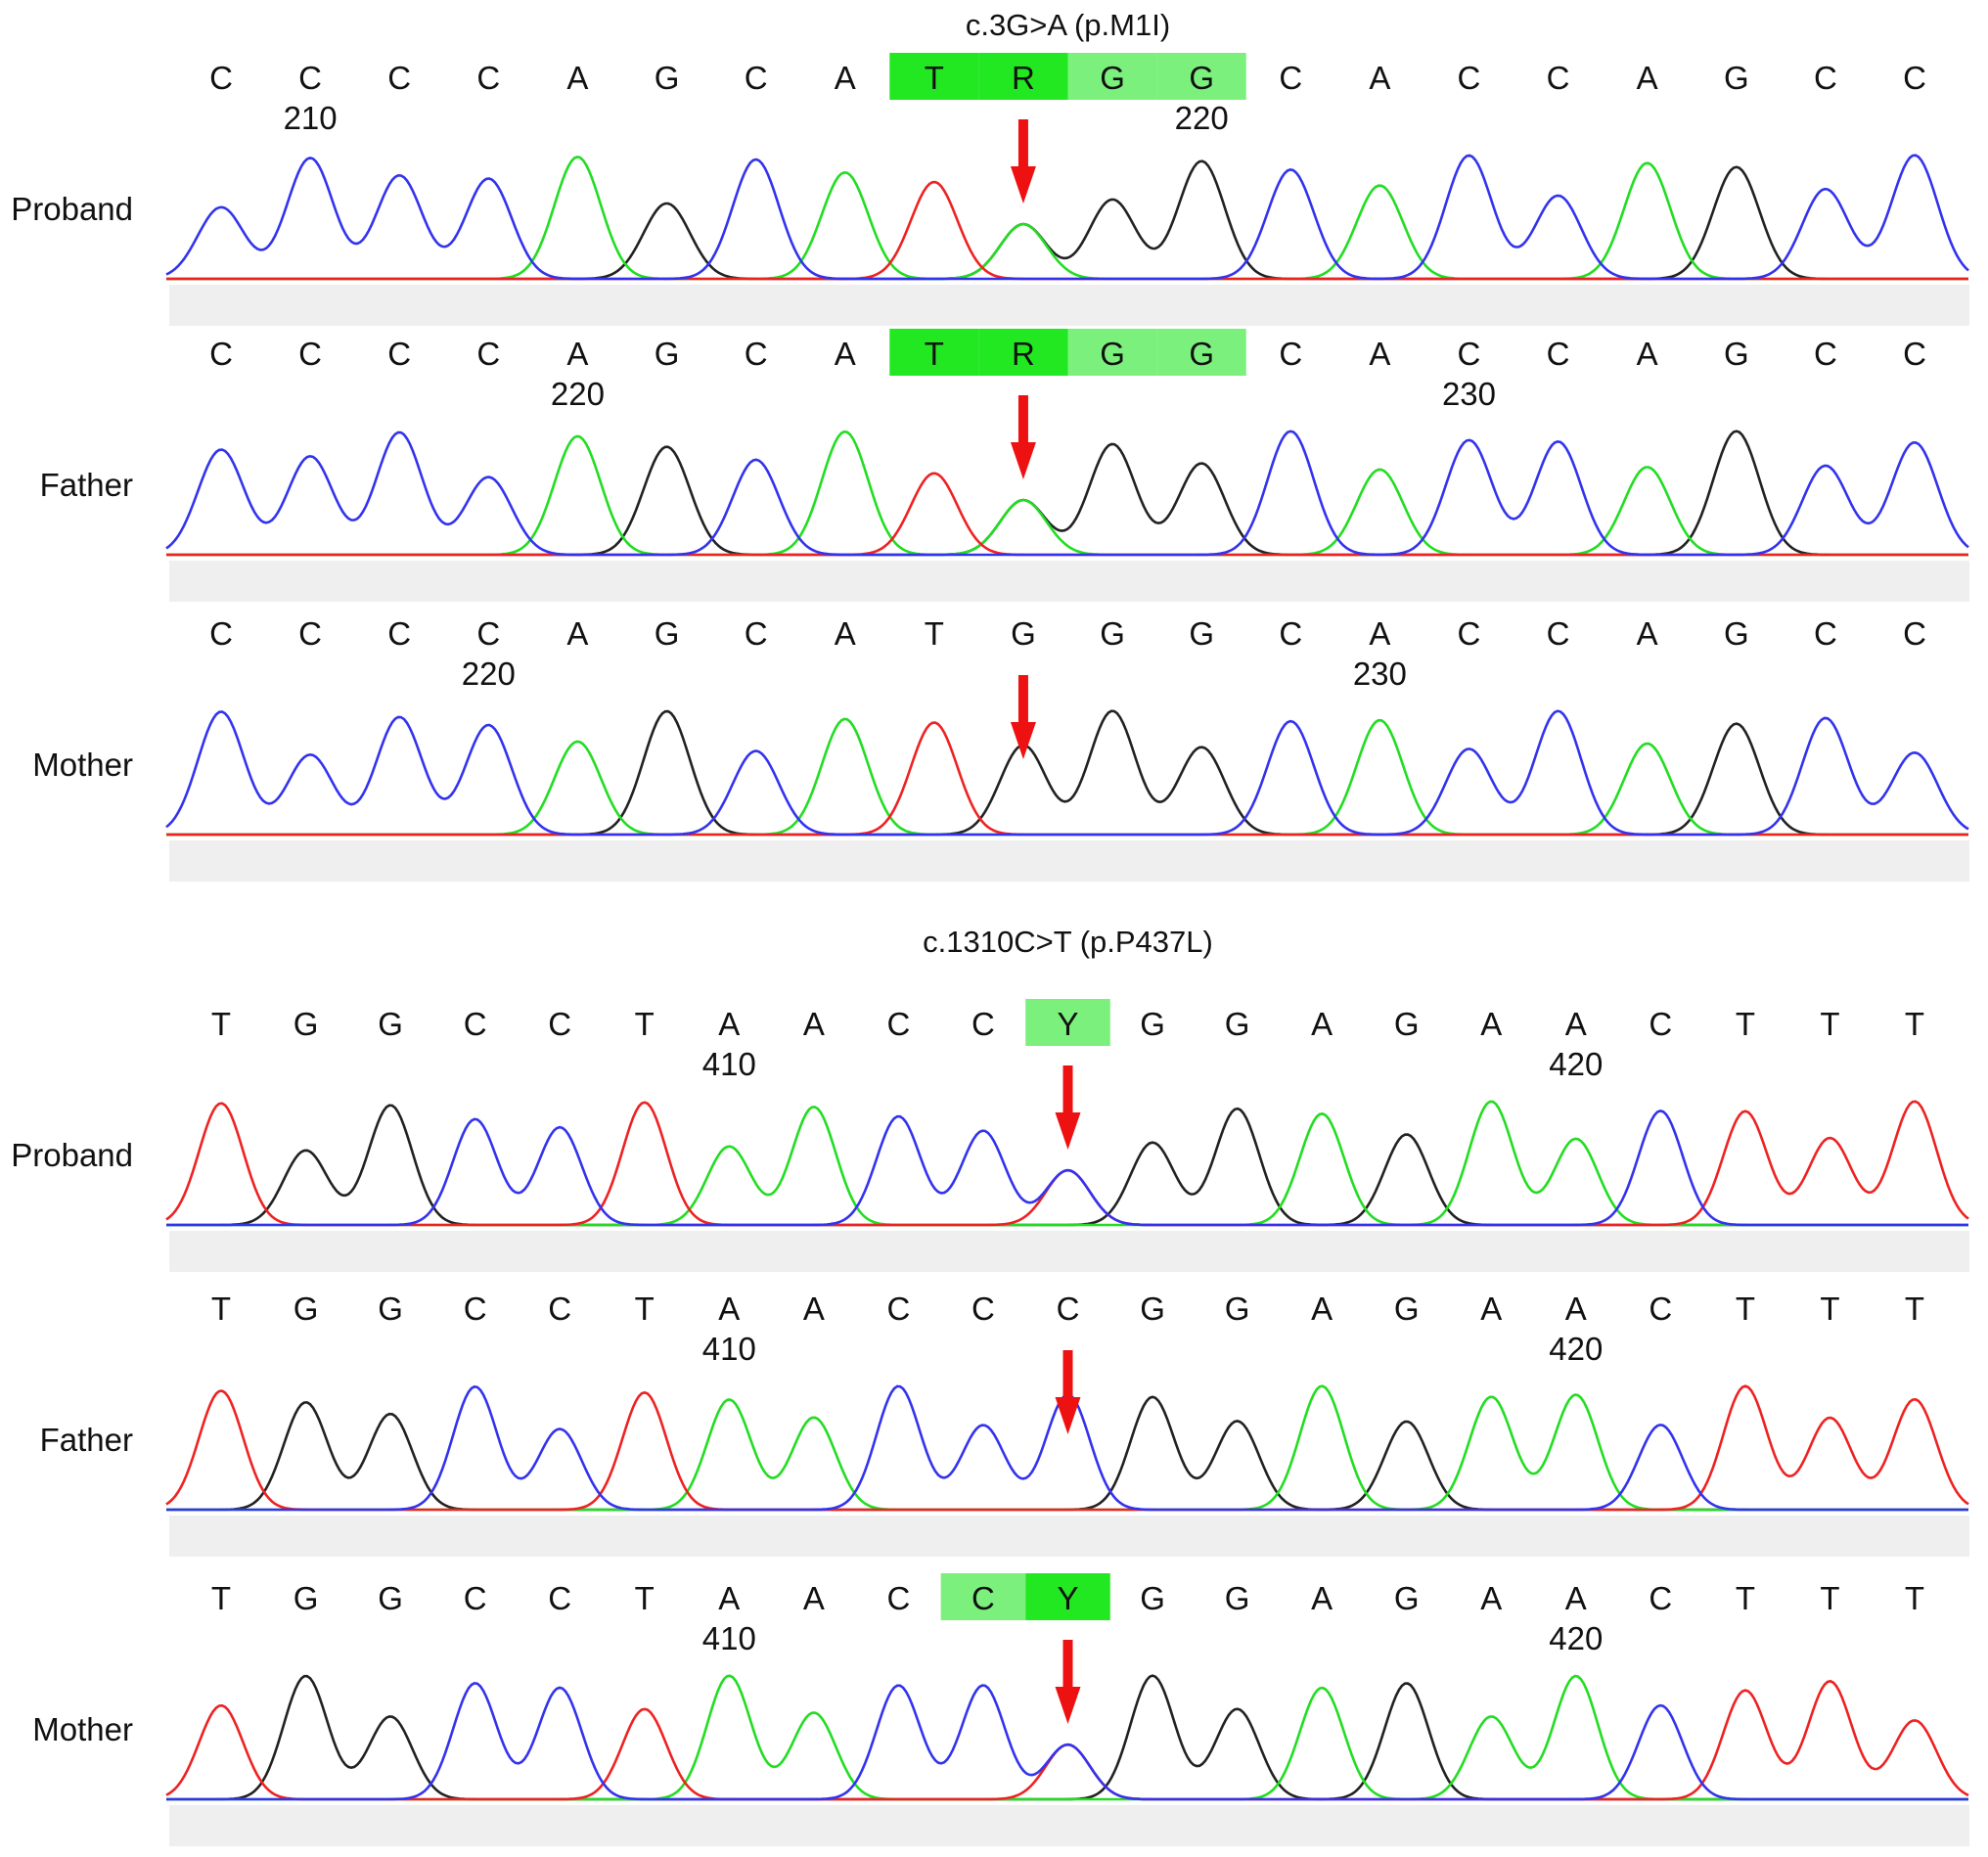 The height and width of the screenshot is (1857, 1988). I want to click on position-number: 410, so click(729, 1638).